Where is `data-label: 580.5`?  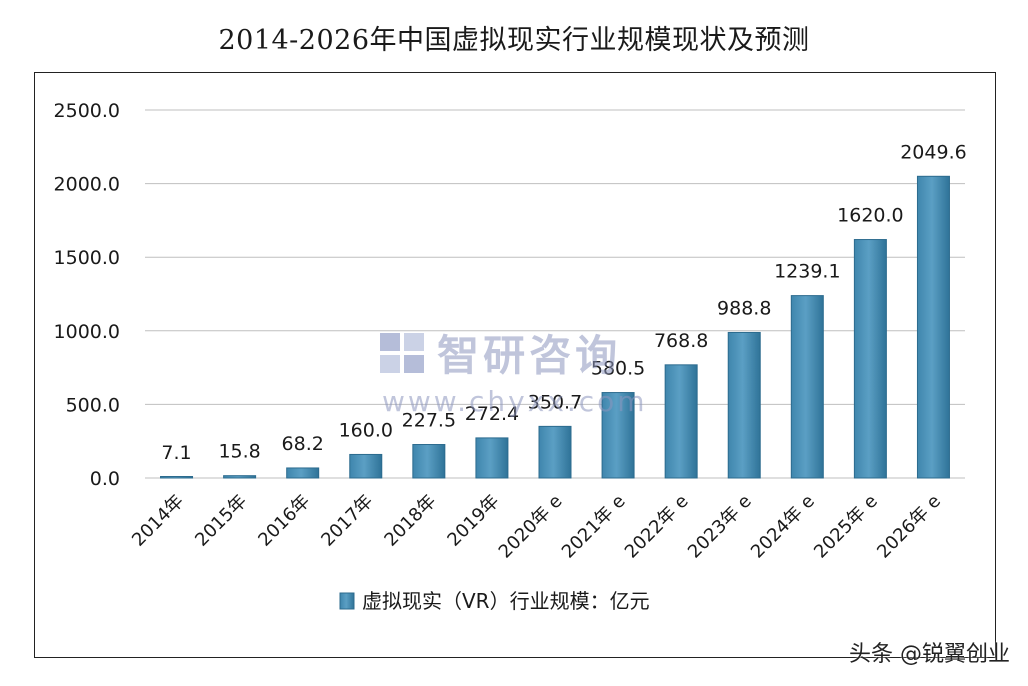
data-label: 580.5 is located at coordinates (618, 369).